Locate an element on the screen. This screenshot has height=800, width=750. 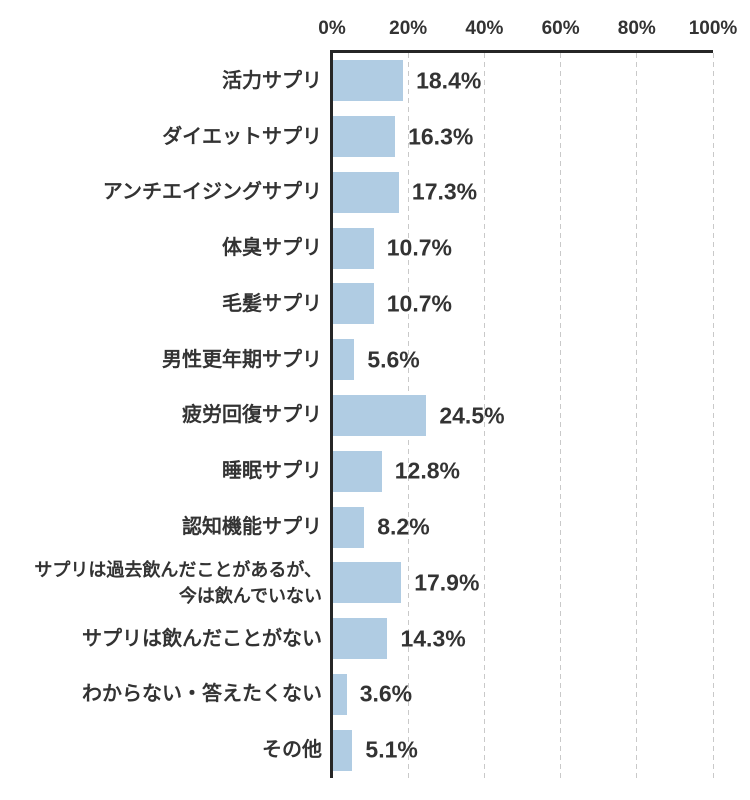
value-label: 16.3% is located at coordinates (441, 136).